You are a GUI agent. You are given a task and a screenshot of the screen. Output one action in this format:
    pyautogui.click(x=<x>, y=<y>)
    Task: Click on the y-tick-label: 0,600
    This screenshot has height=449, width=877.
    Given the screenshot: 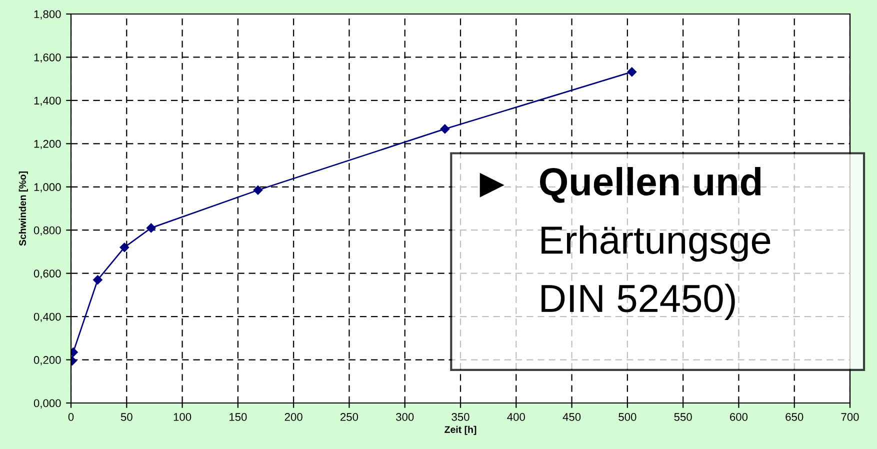 What is the action you would take?
    pyautogui.click(x=47, y=274)
    